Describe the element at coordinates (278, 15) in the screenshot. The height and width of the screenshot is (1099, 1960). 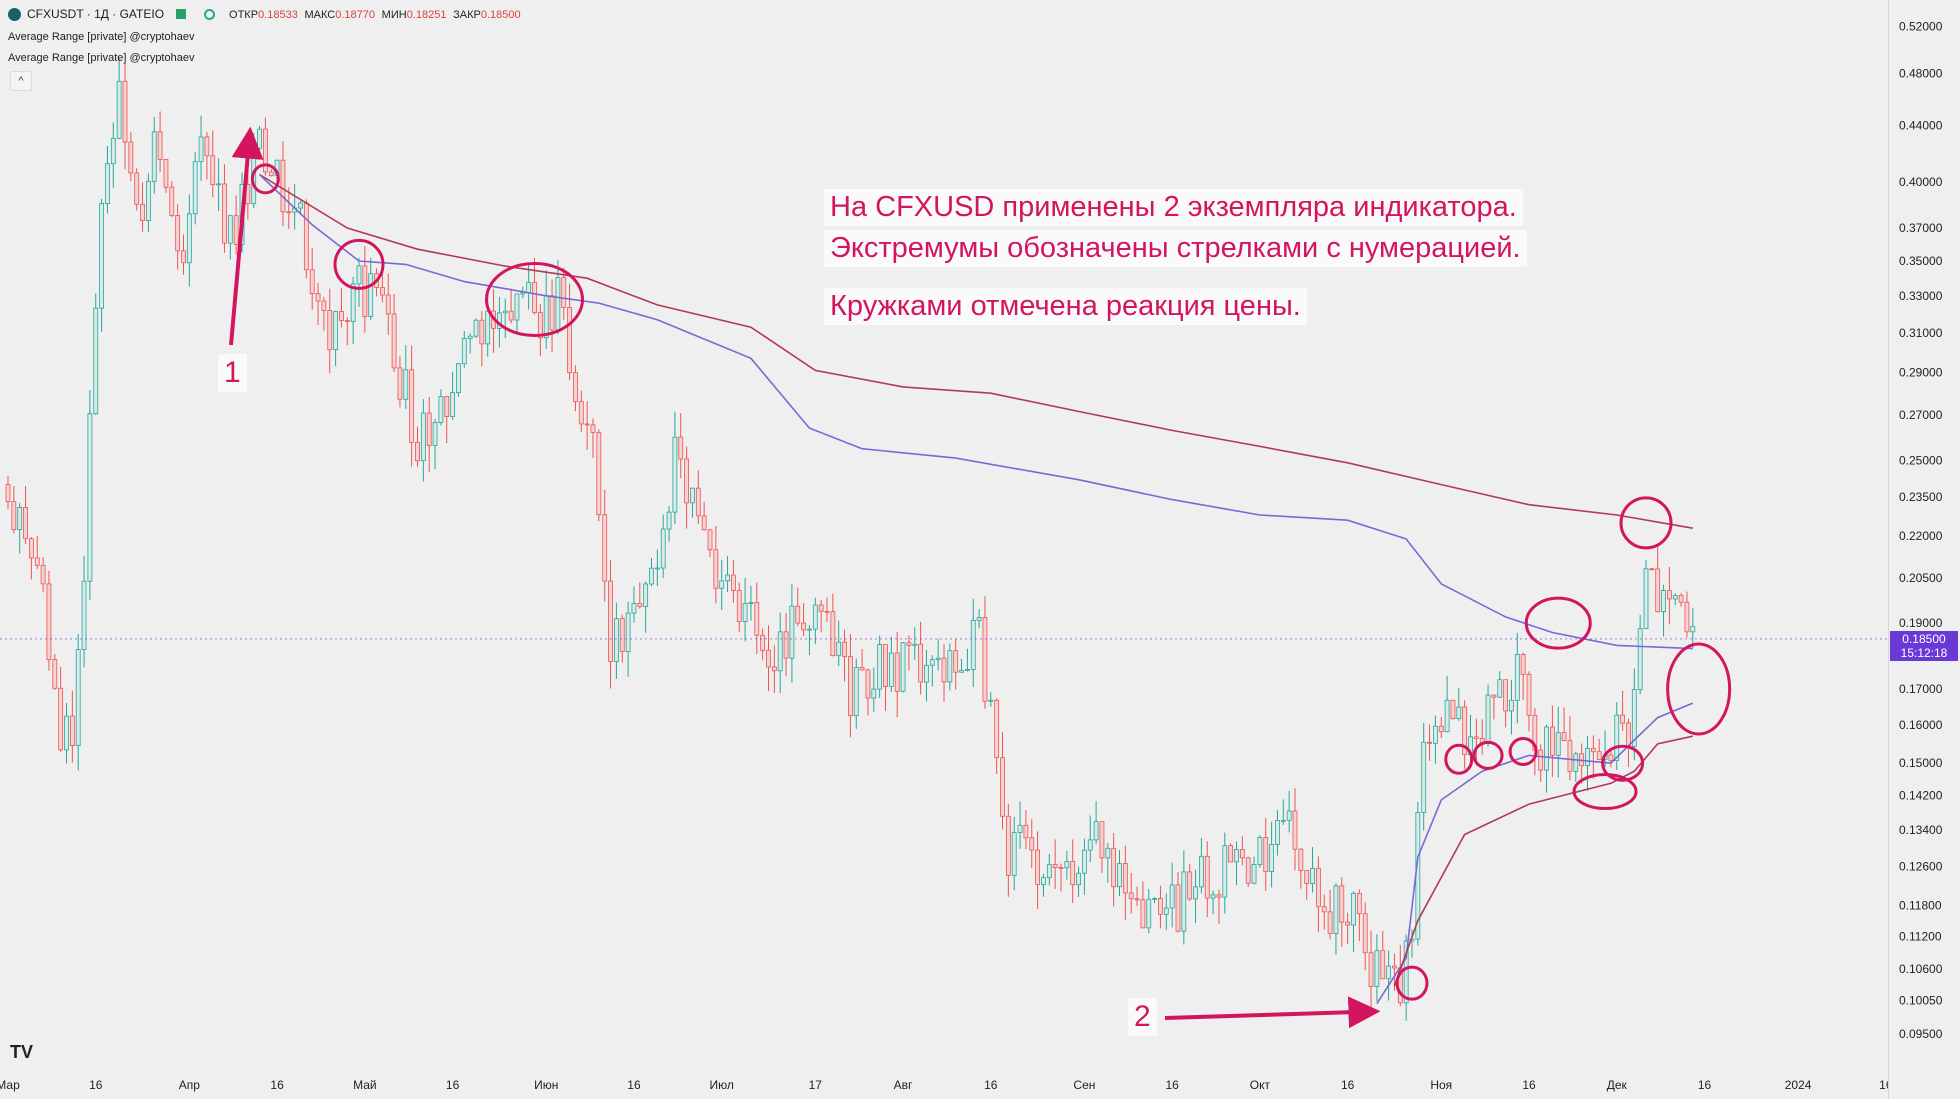
I see `open-value: 0.18533` at that location.